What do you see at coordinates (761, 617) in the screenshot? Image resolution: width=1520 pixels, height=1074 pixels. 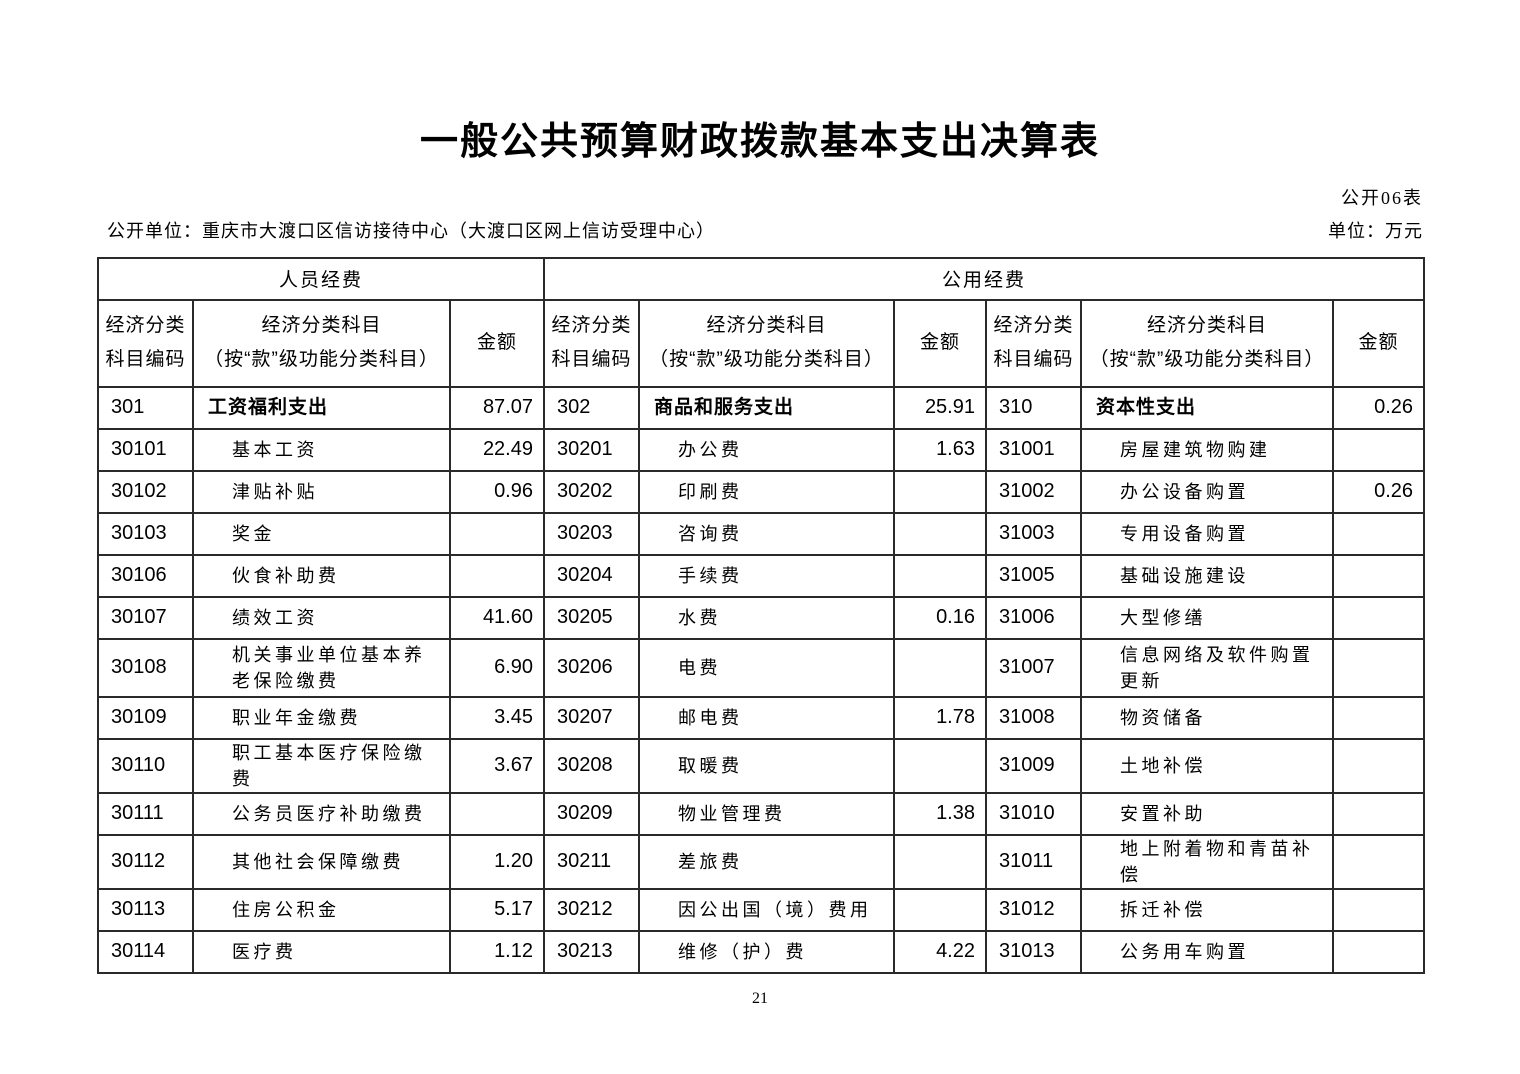 I see `table-row: 30107 绩效工资 41.60 30205 水费 0.16 31006 大型修缮` at bounding box center [761, 617].